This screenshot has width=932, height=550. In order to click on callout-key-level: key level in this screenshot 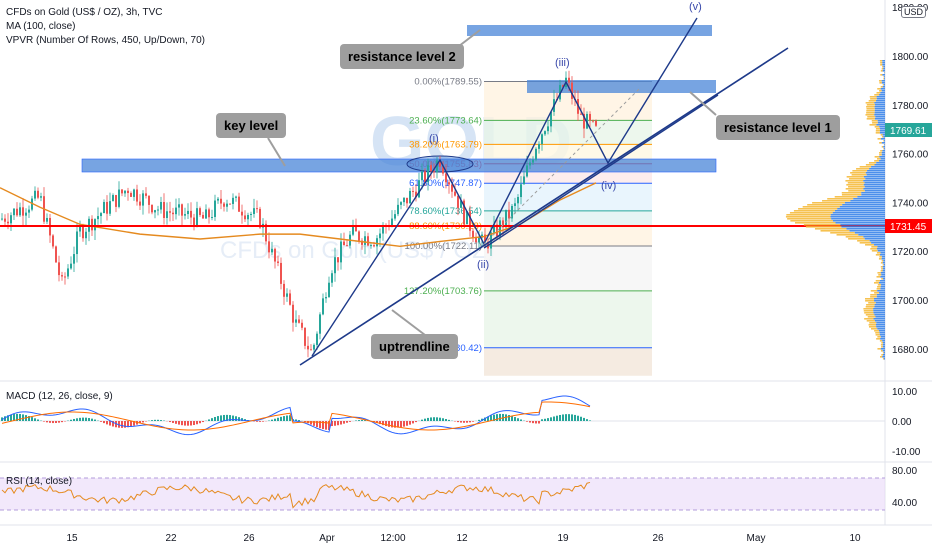, I will do `click(251, 125)`.